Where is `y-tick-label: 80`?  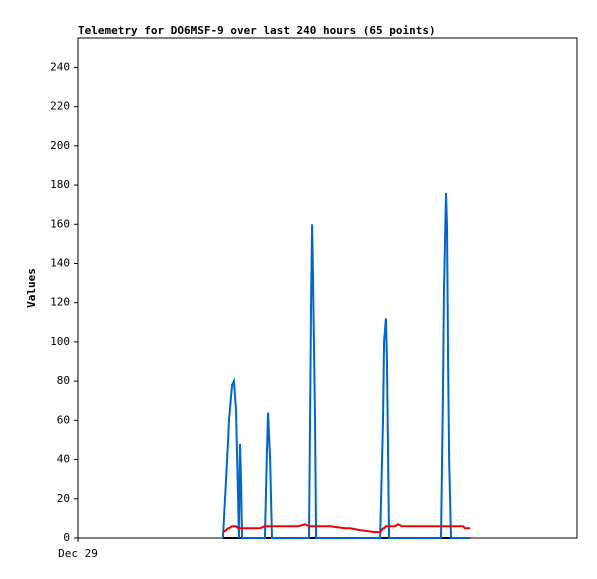 y-tick-label: 80 is located at coordinates (63, 380).